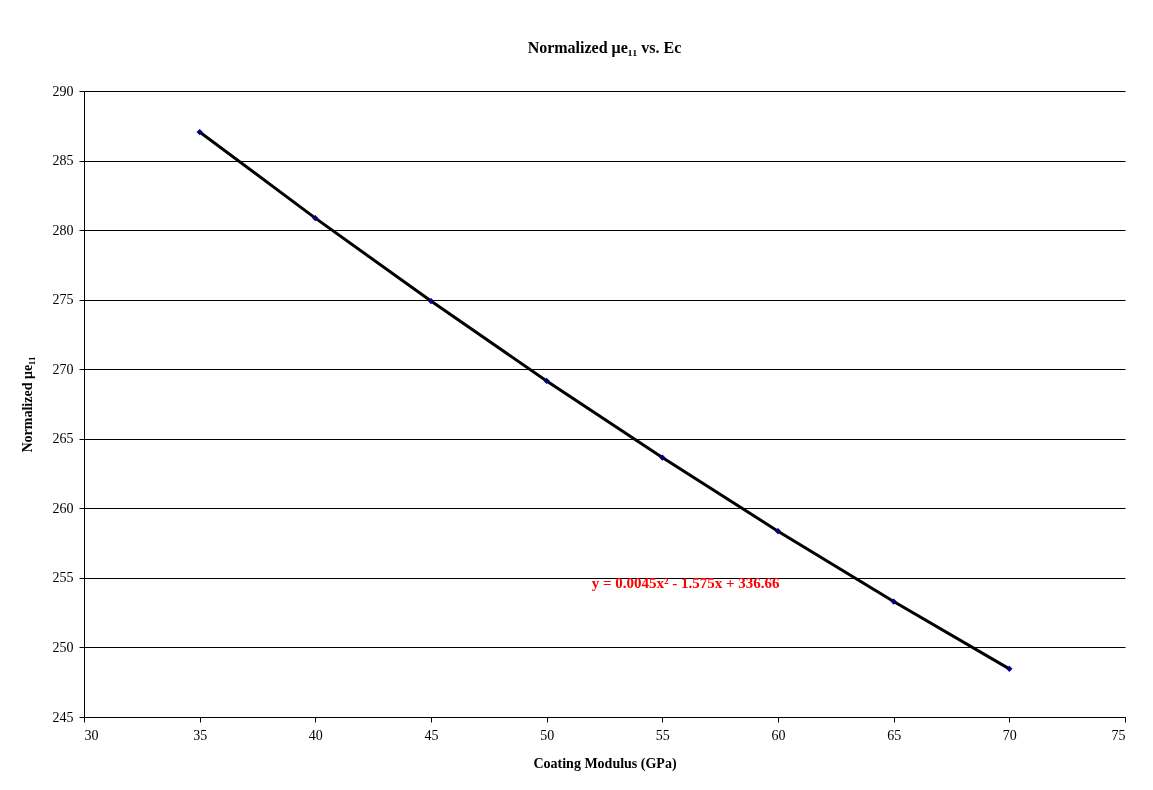  I want to click on y-tick-label: 265, so click(63, 439).